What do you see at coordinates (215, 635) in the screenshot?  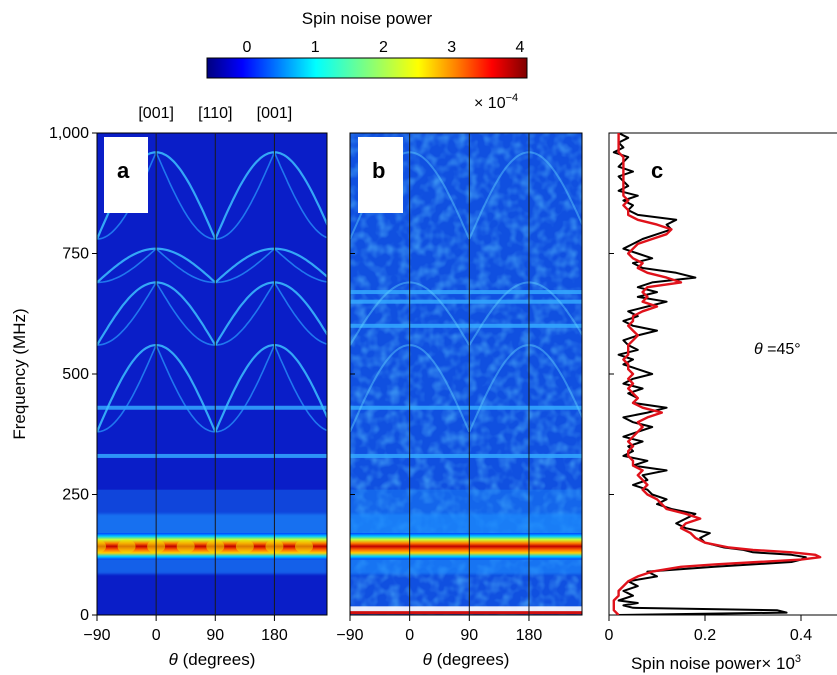 I see `panel-a-x-tick-label: 90` at bounding box center [215, 635].